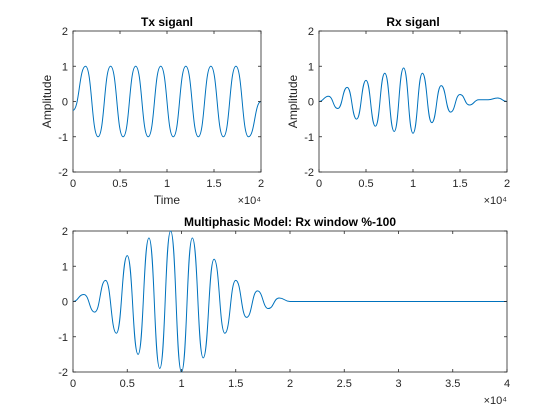 This screenshot has height=420, width=560. What do you see at coordinates (398, 384) in the screenshot?
I see `x-tick-label: 3` at bounding box center [398, 384].